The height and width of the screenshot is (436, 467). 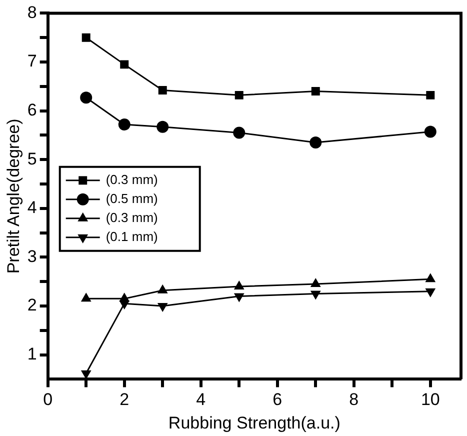 What do you see at coordinates (32, 256) in the screenshot?
I see `y-tick-label: 3` at bounding box center [32, 256].